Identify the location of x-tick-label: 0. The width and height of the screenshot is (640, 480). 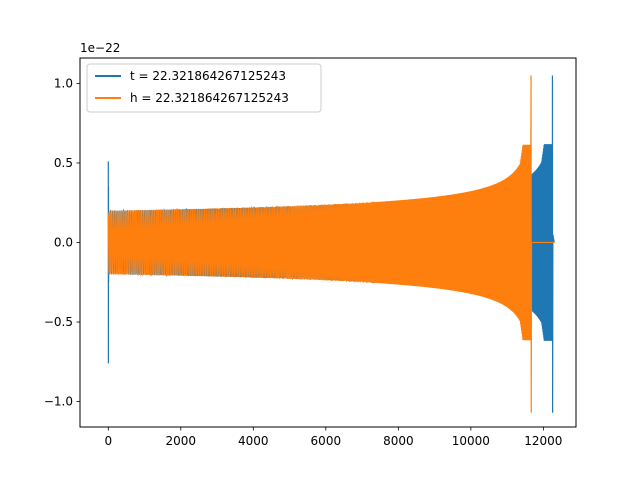
(108, 441).